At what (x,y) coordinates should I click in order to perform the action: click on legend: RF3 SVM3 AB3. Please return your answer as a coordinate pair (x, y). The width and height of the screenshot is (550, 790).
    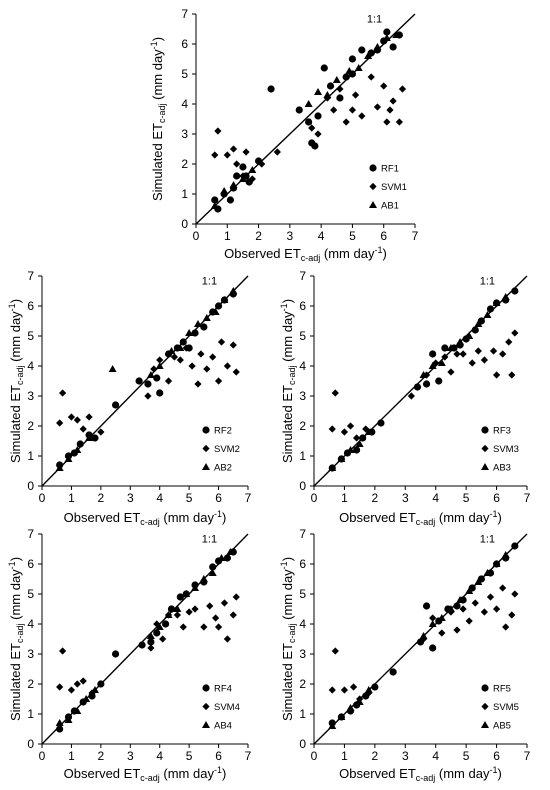
    Looking at the image, I should click on (500, 450).